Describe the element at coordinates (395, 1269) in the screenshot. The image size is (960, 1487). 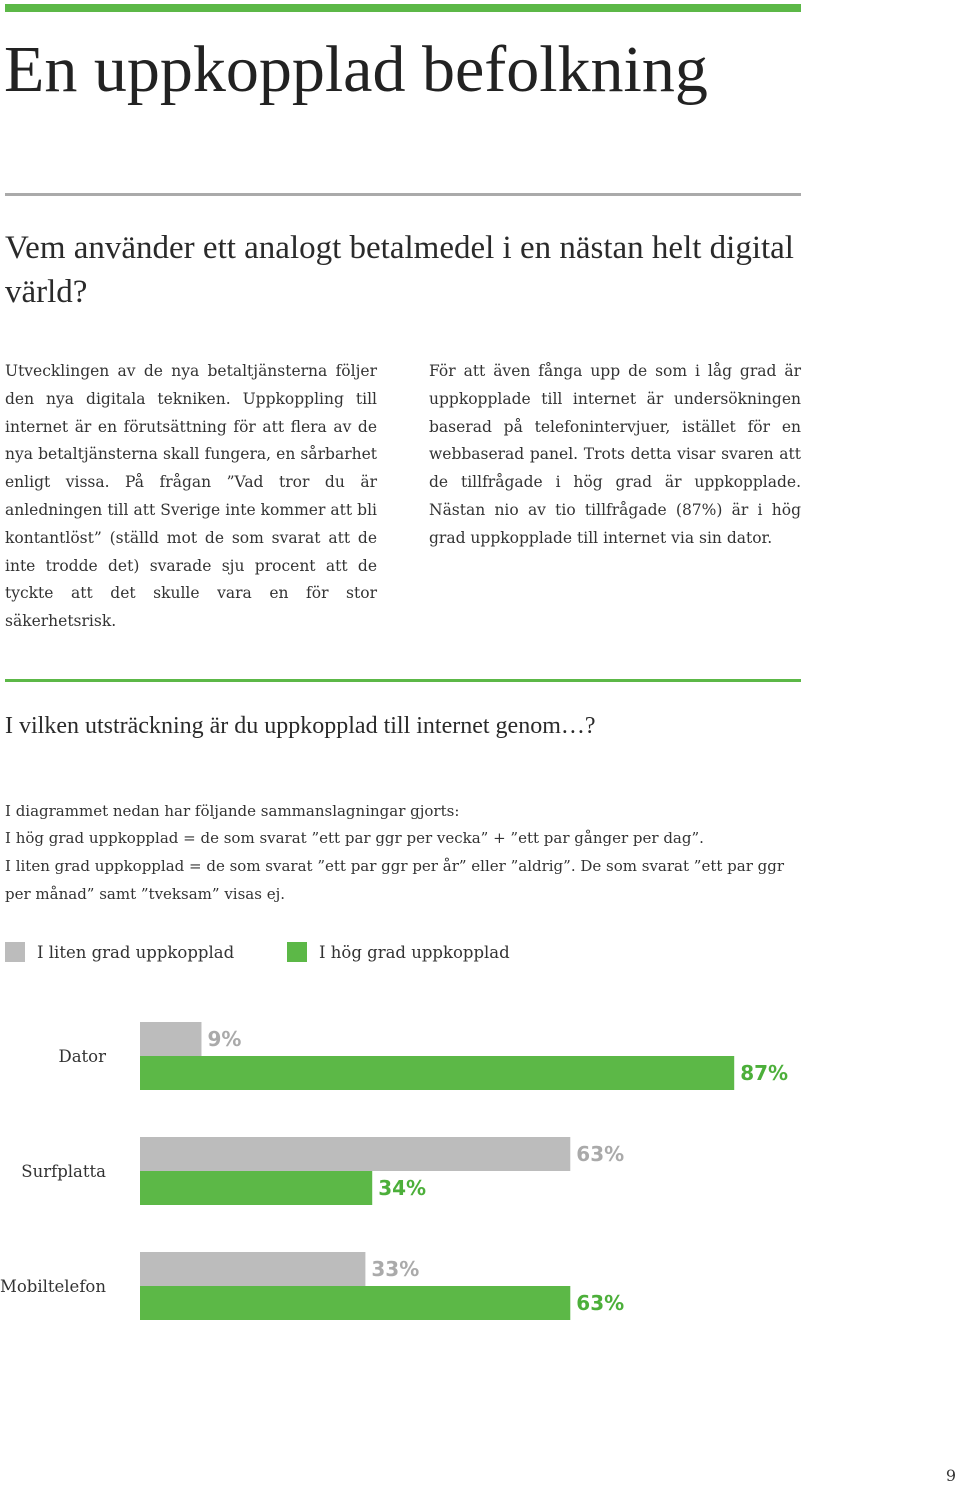
I see `data-label: 33%` at that location.